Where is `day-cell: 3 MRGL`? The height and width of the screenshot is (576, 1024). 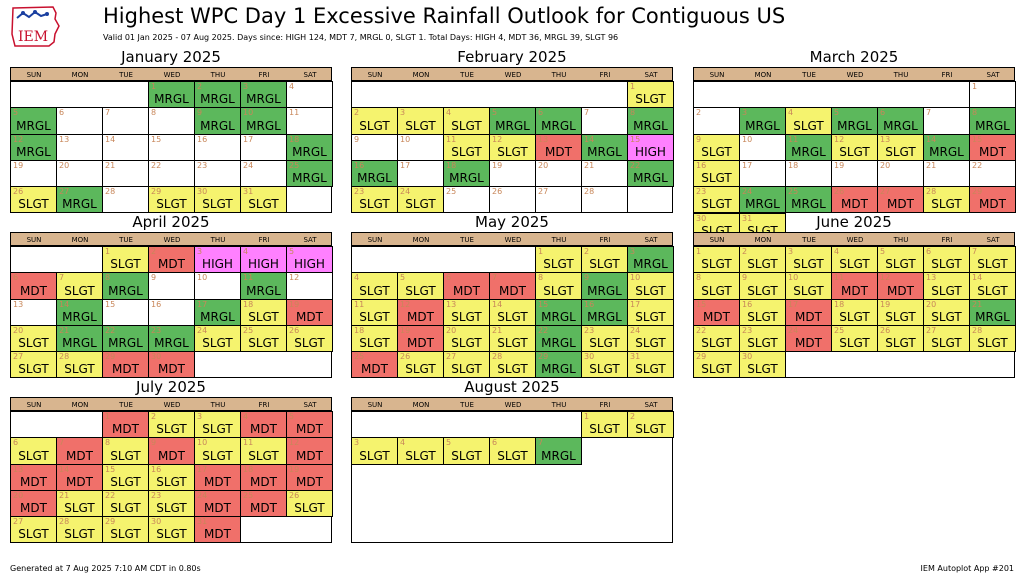 day-cell: 3 MRGL is located at coordinates (263, 95).